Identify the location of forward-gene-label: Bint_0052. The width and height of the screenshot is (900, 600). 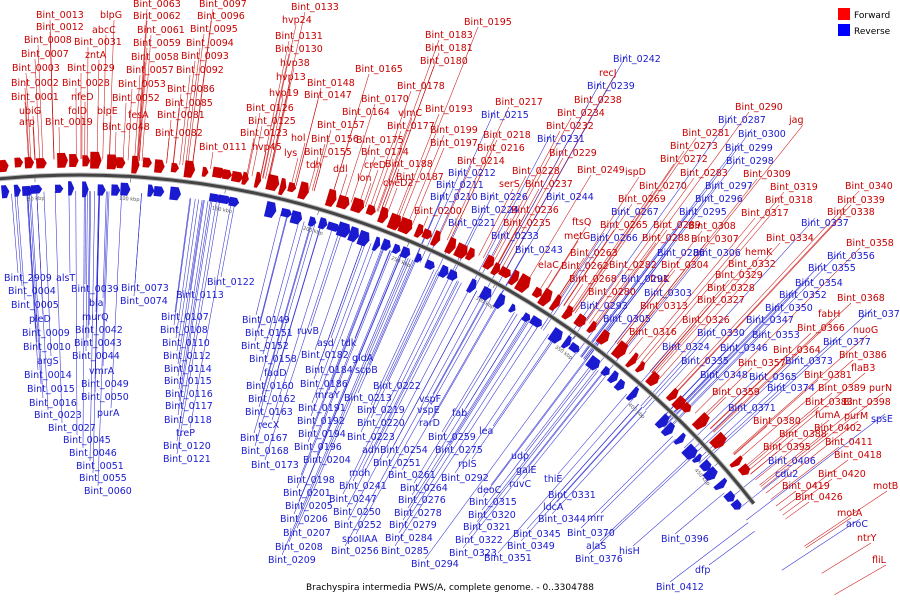
(136, 98).